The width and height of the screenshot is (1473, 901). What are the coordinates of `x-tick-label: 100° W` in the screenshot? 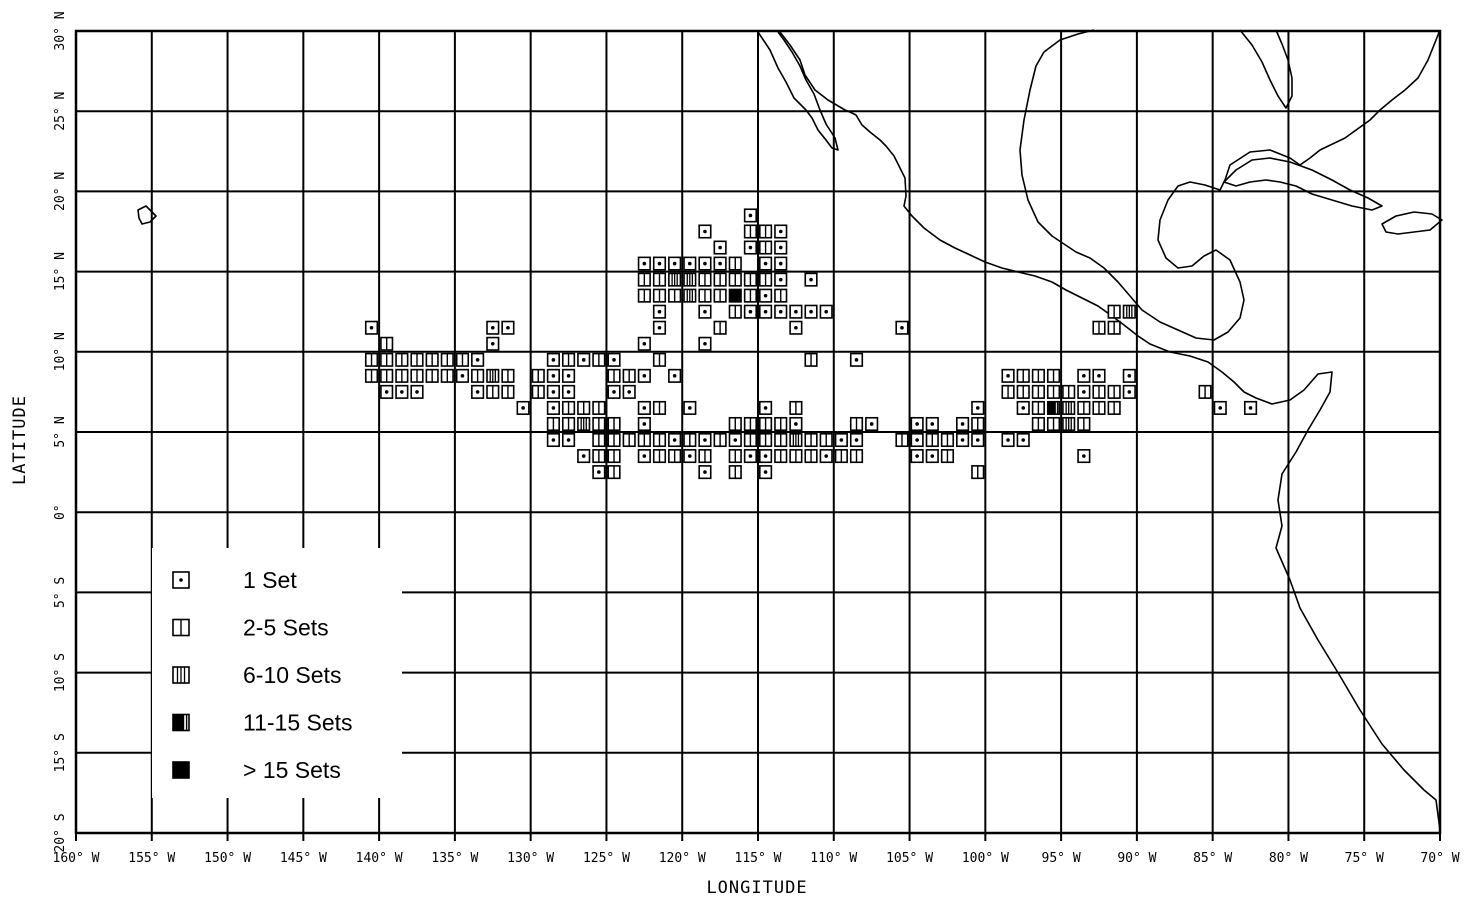 It's located at (985, 858).